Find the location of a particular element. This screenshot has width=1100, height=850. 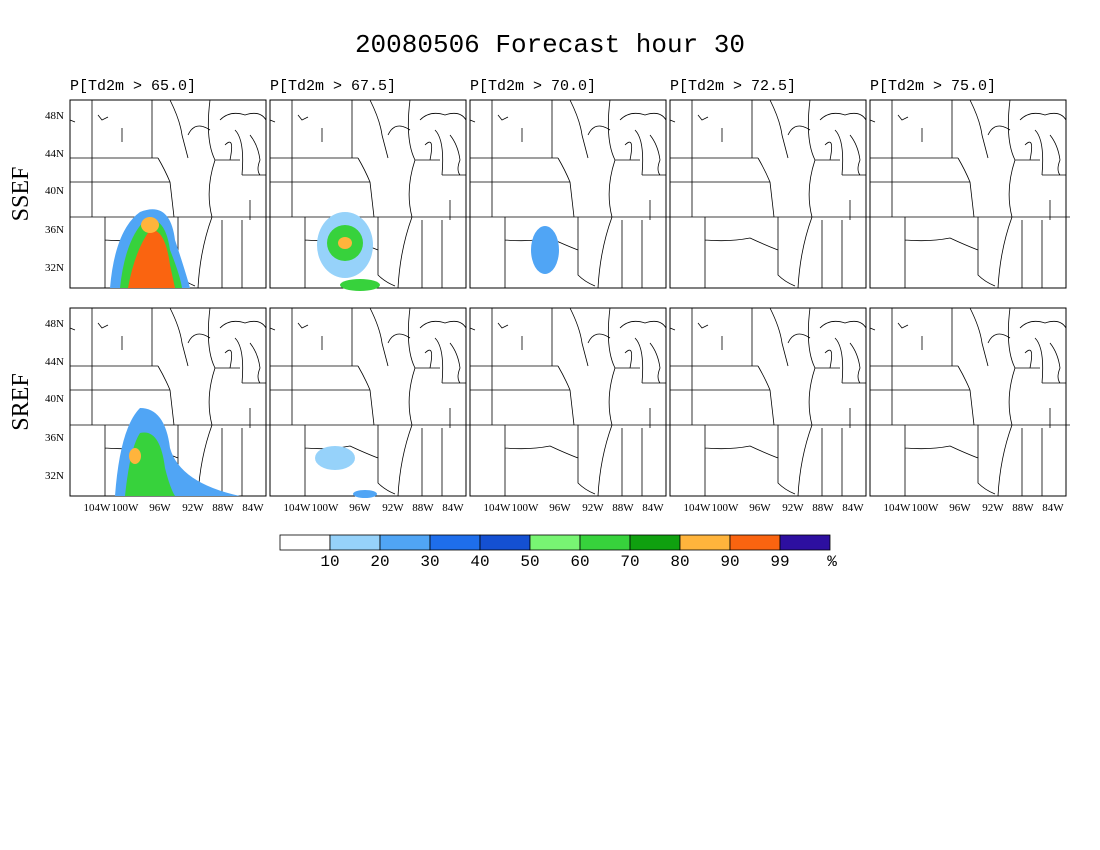

column-header: P[Td2m > 72.5] is located at coordinates (733, 86).